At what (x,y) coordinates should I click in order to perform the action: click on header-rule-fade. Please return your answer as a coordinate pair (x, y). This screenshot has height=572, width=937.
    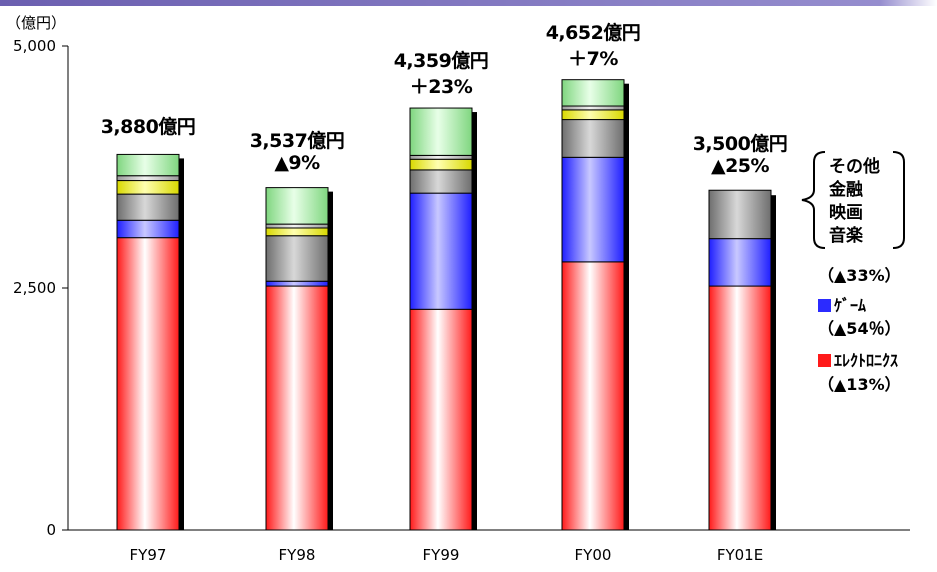
    Looking at the image, I should click on (908, 3).